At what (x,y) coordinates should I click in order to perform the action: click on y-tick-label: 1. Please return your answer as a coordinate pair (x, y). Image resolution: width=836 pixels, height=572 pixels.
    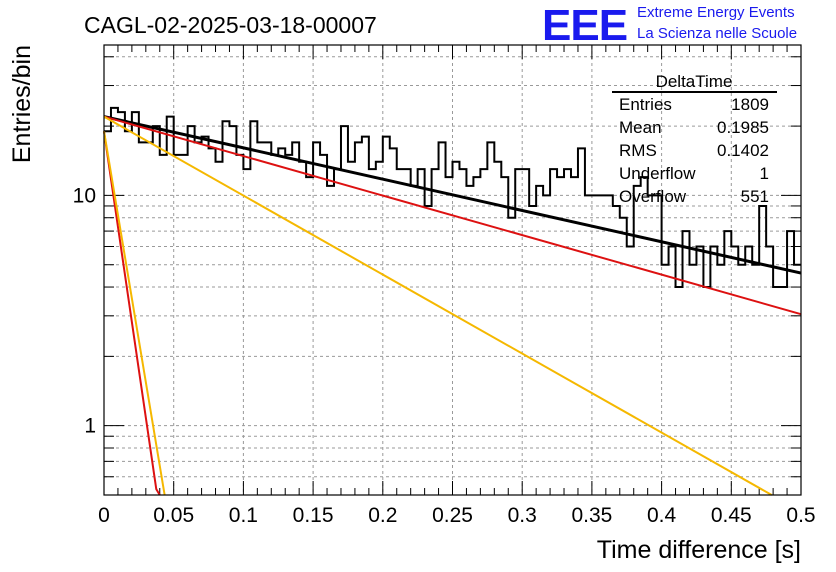
    Looking at the image, I should click on (90, 426).